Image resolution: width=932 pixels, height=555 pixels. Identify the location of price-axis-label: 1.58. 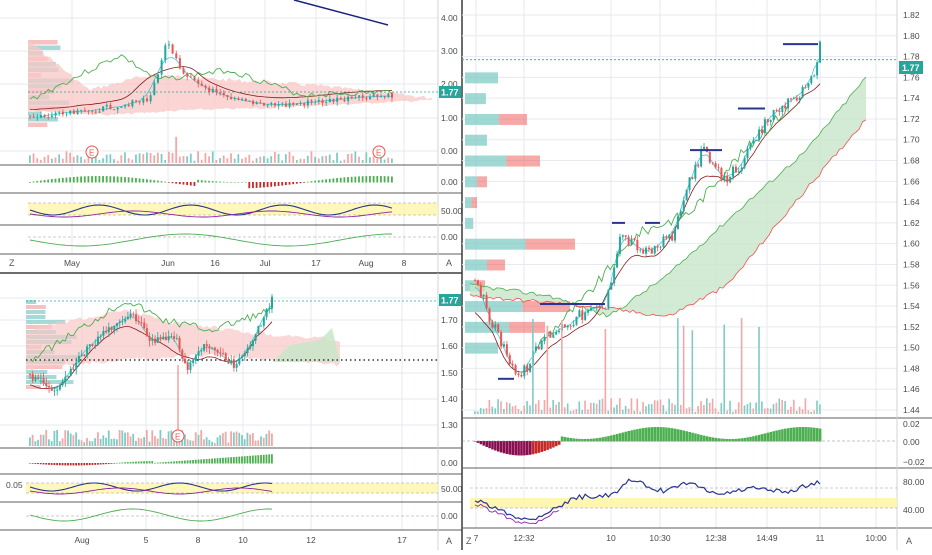
(911, 264).